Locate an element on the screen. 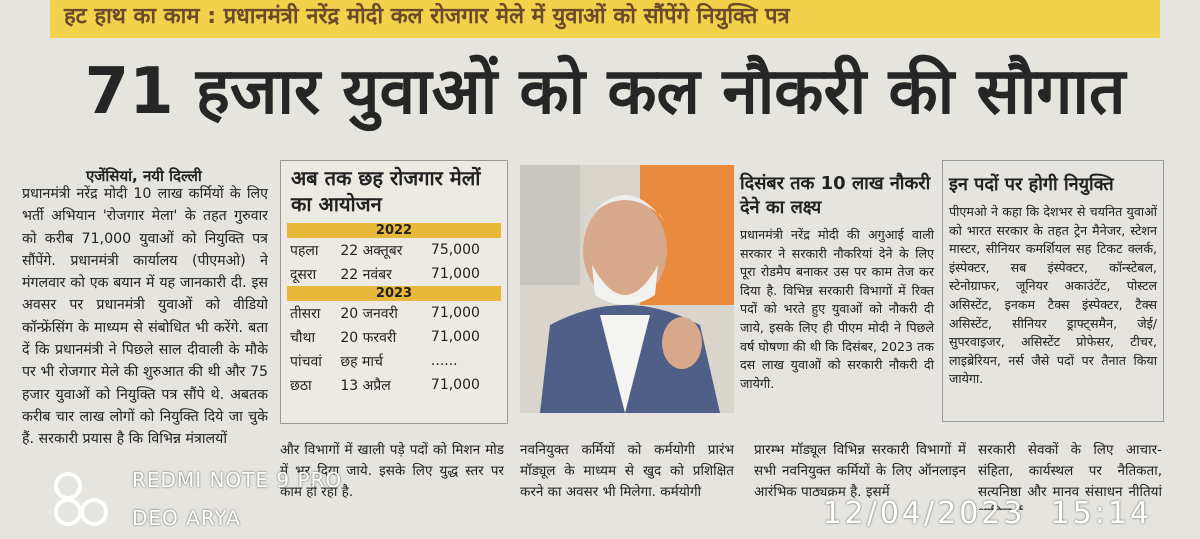 The image size is (1200, 539). fair-ordinal: तीसरा is located at coordinates (305, 313).